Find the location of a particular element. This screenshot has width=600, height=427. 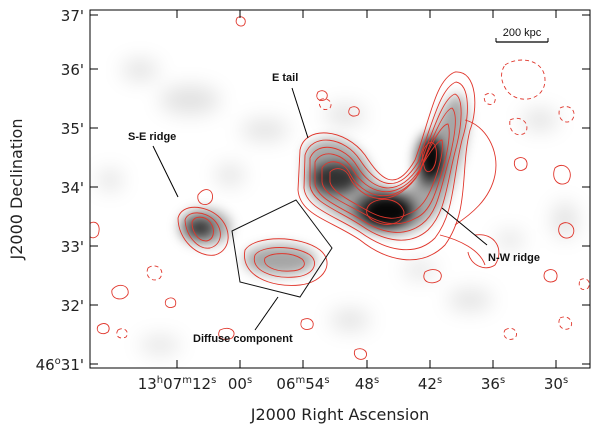

y-tick-label: 34' is located at coordinates (72, 188).